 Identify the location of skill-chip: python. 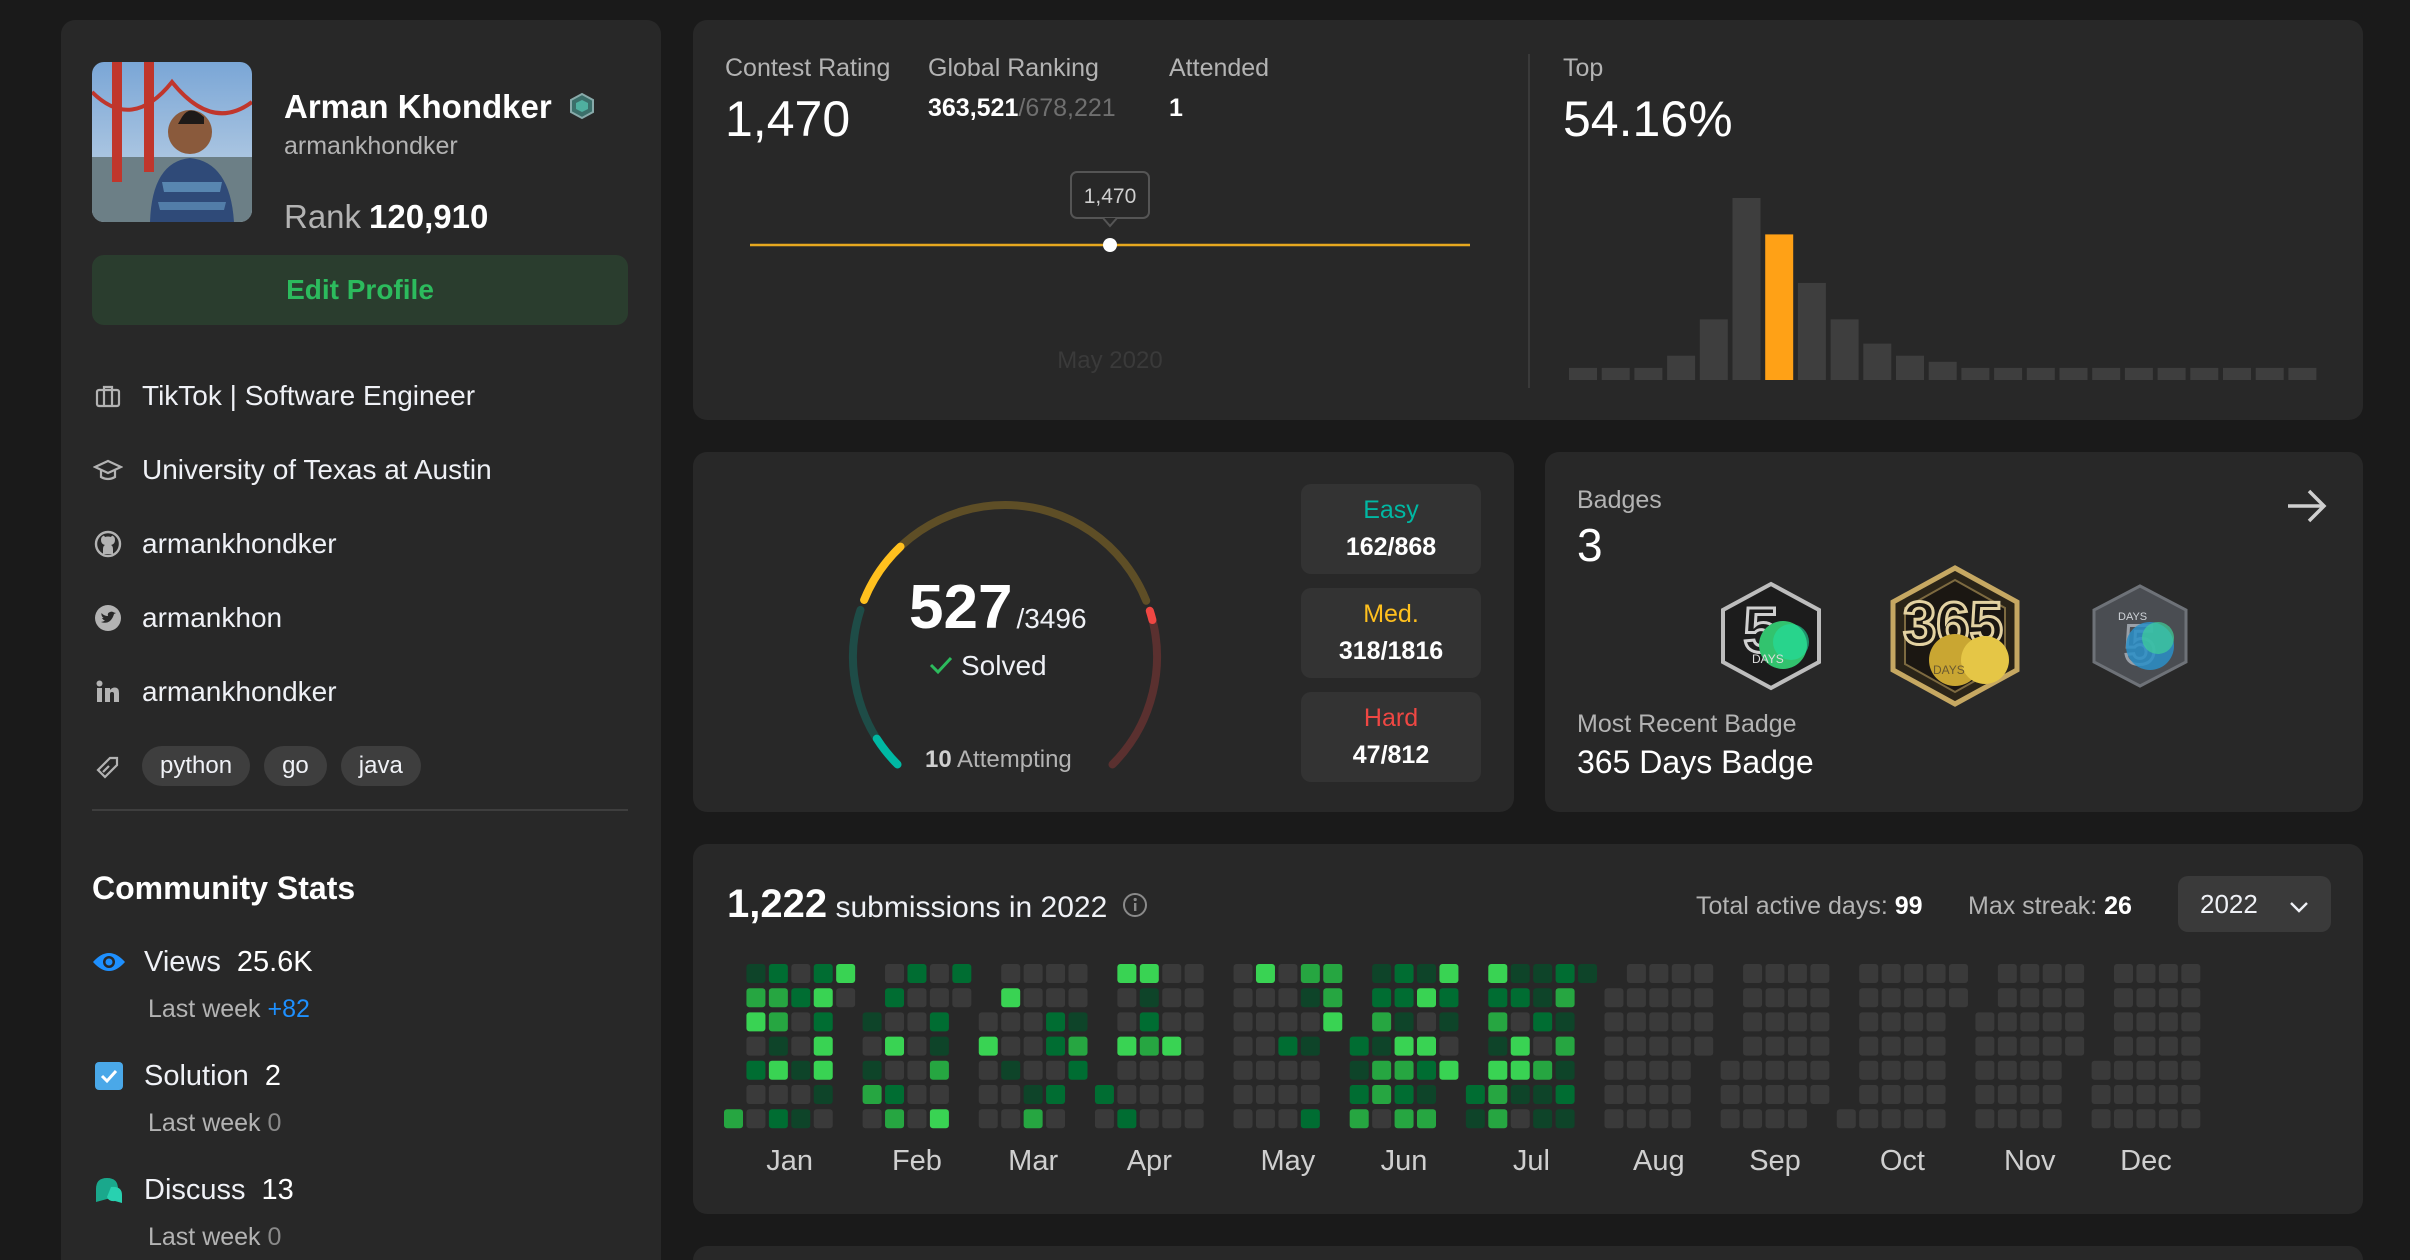
(196, 766).